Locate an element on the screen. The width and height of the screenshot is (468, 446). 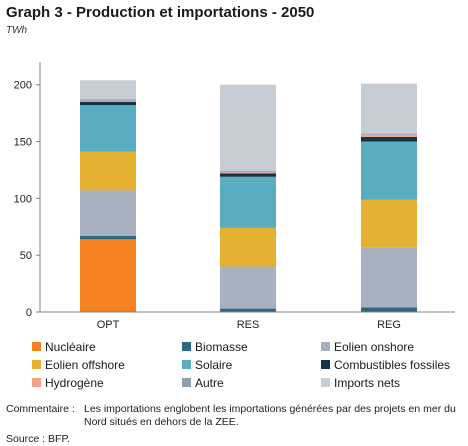
y-tick-label: 50 is located at coordinates (26, 256).